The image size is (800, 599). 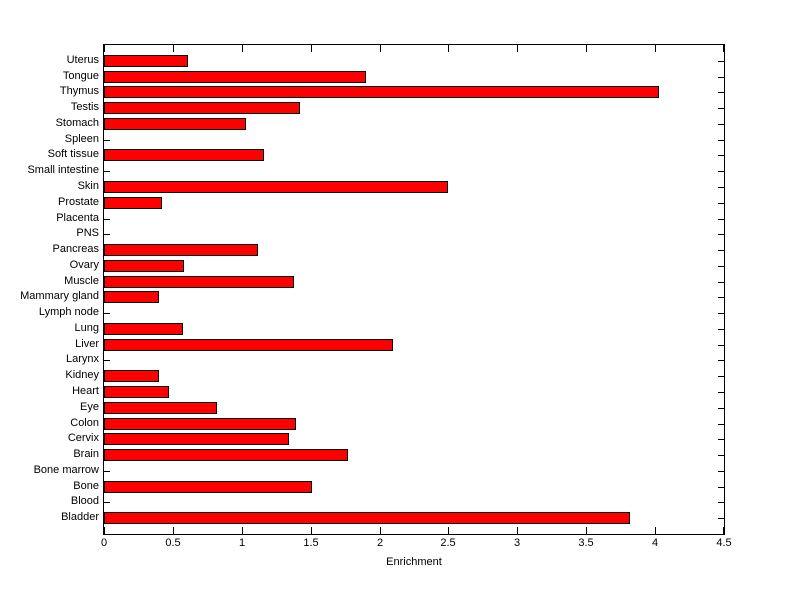 What do you see at coordinates (276, 187) in the screenshot?
I see `bar-skin` at bounding box center [276, 187].